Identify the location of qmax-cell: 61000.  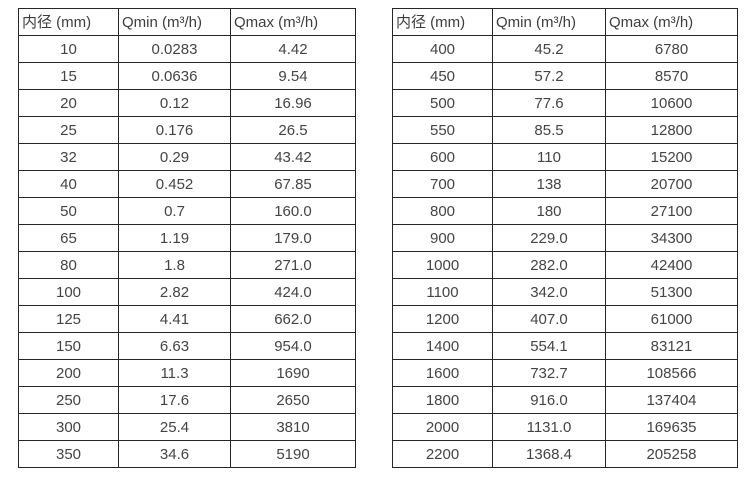
(671, 319).